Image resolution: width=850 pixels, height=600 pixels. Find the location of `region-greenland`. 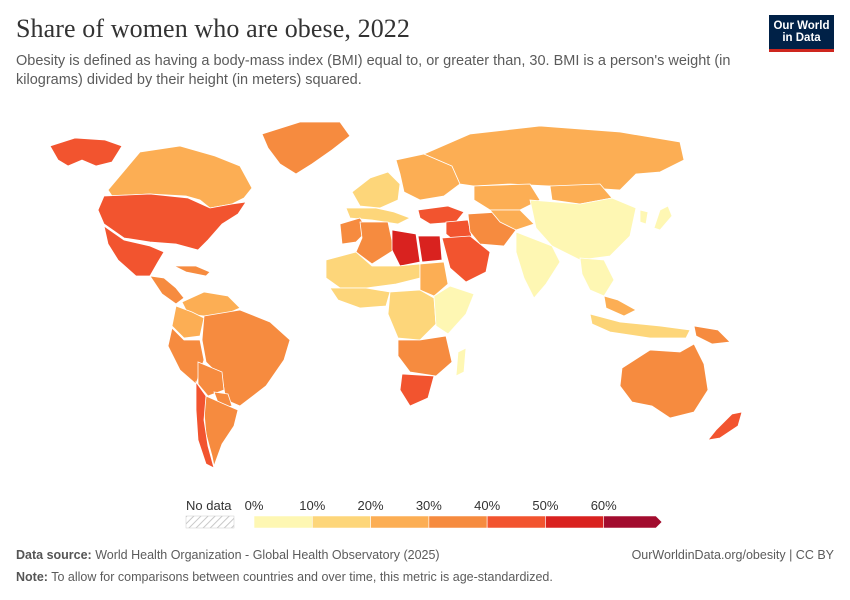

region-greenland is located at coordinates (306, 148).